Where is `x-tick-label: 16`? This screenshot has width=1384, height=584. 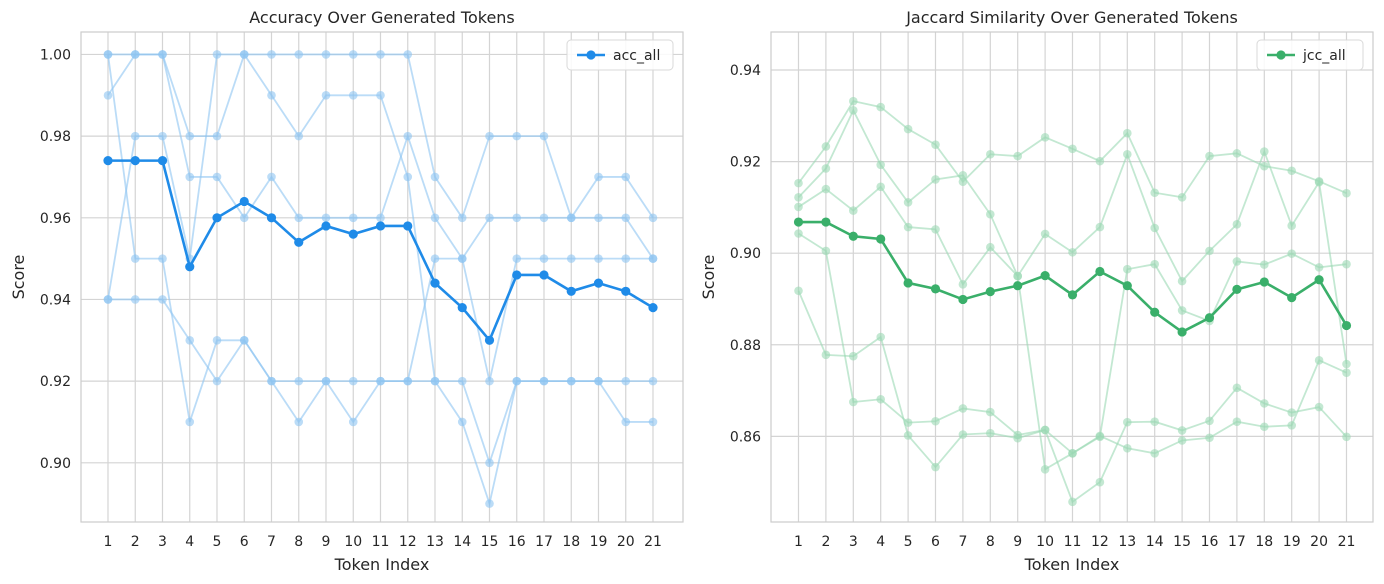 x-tick-label: 16 is located at coordinates (517, 542).